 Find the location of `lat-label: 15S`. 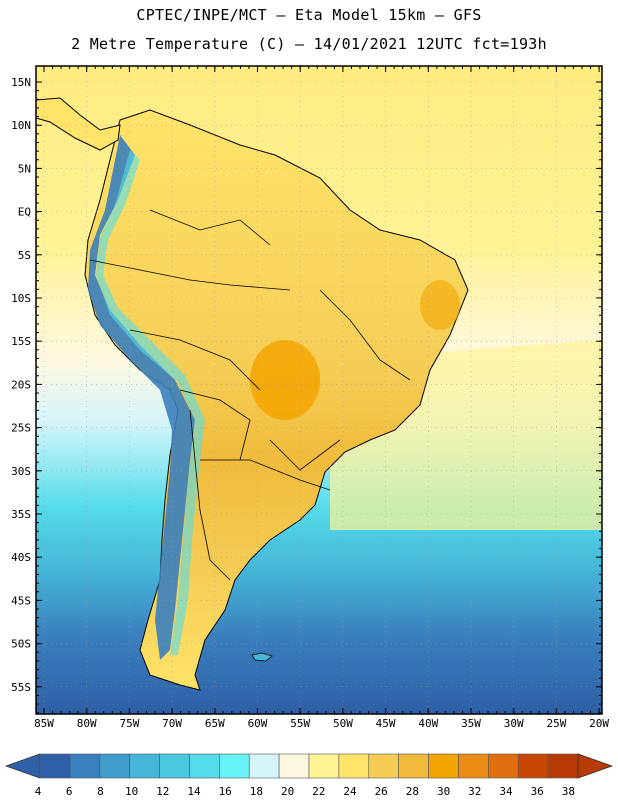

lat-label: 15S is located at coordinates (21, 341).